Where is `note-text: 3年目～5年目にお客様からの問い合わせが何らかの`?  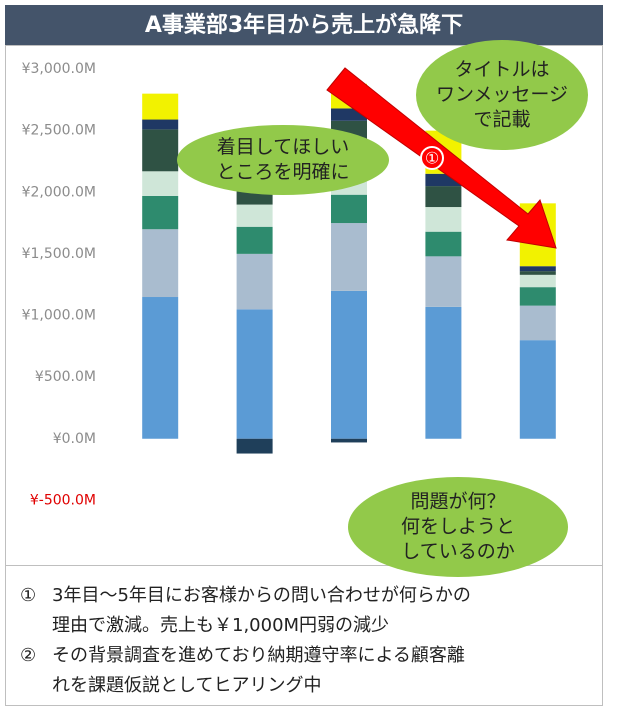
note-text: 3年目～5年目にお客様からの問い合わせが何らかの is located at coordinates (261, 595).